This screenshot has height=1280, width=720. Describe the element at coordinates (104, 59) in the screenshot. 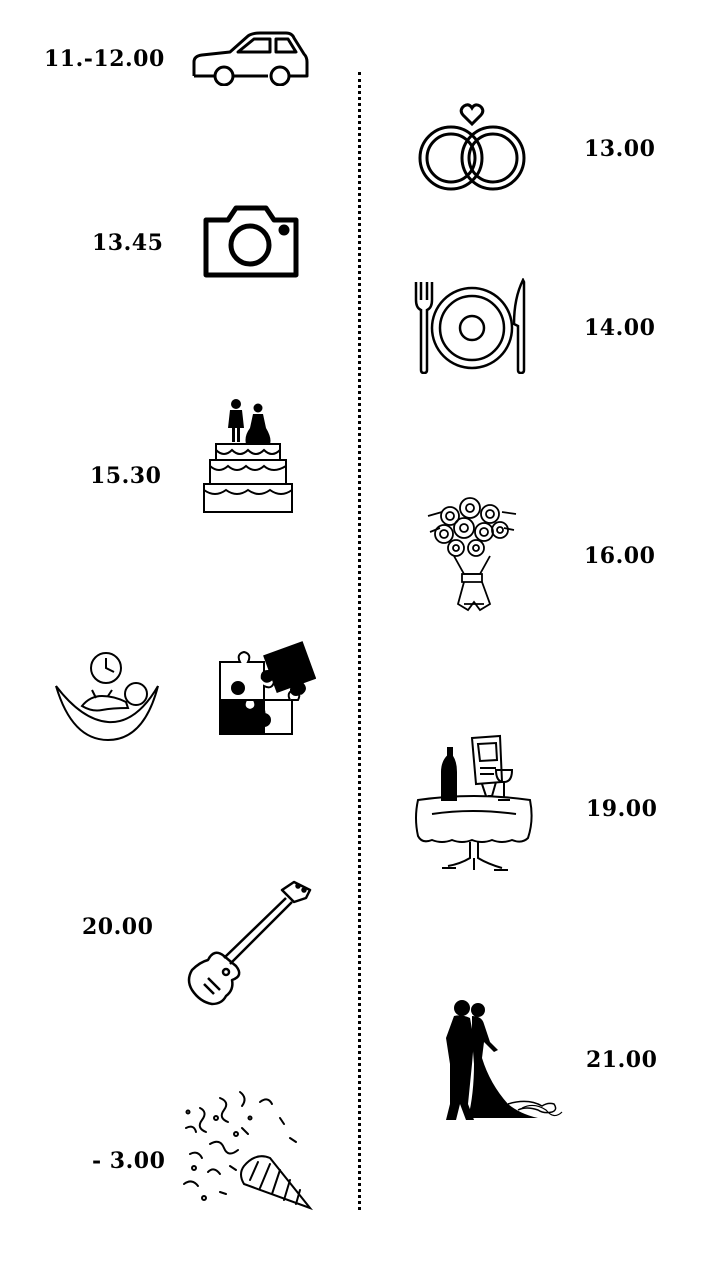

I see `time-label: 11.-12.00` at that location.